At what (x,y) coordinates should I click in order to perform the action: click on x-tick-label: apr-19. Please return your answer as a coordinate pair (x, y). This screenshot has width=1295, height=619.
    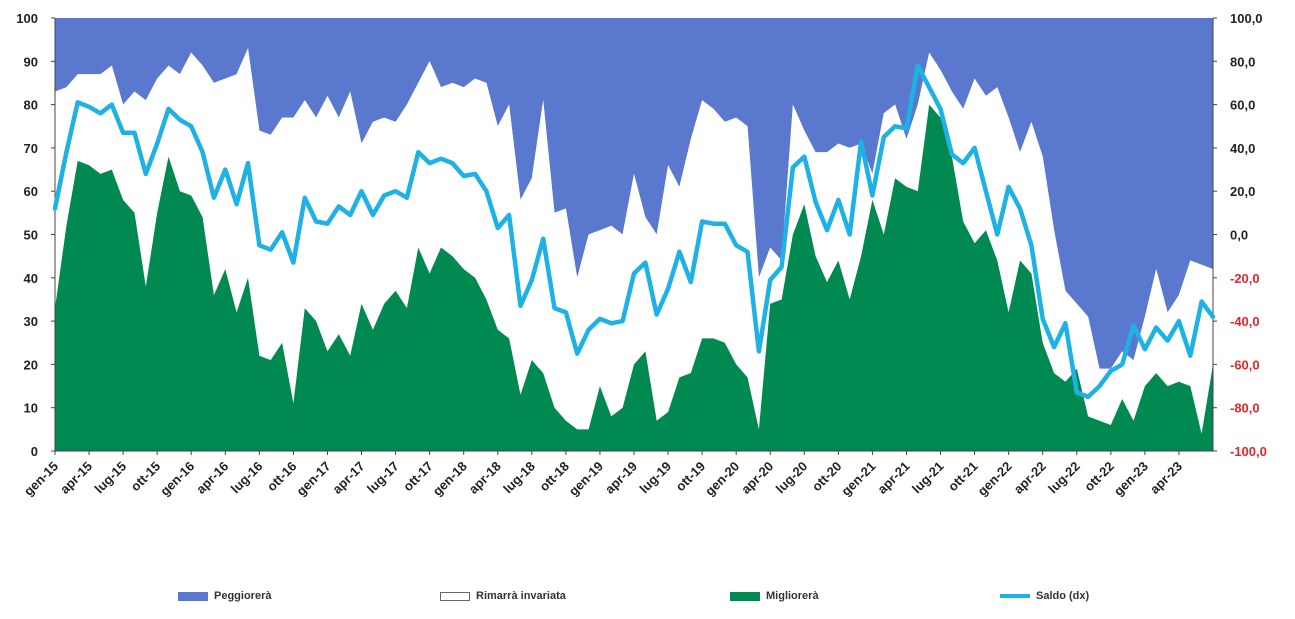
    Looking at the image, I should click on (621, 478).